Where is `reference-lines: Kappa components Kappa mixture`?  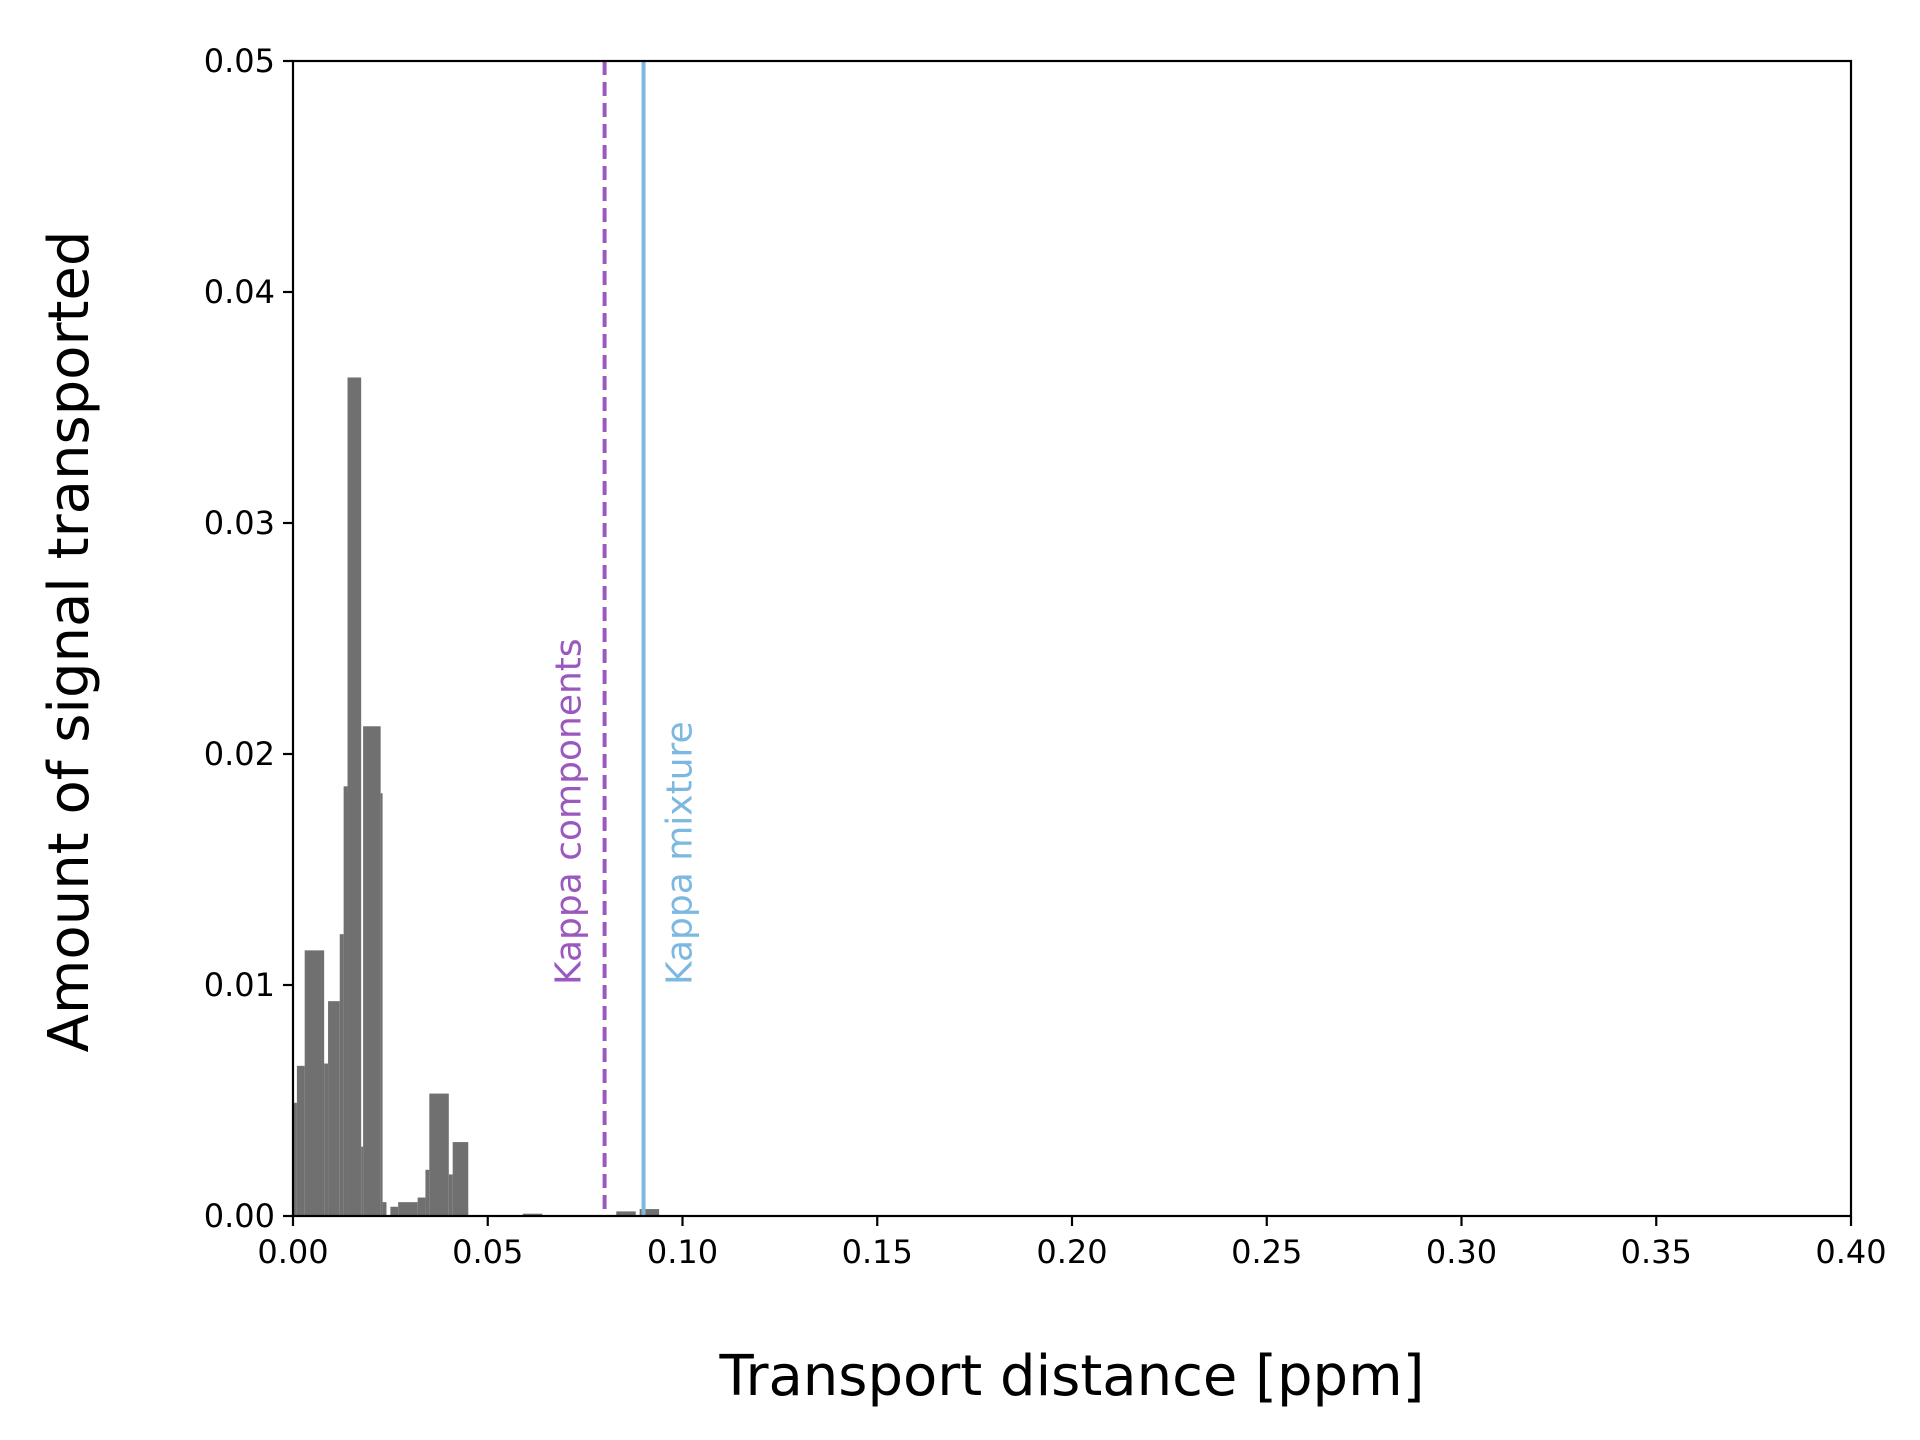 reference-lines: Kappa components Kappa mixture is located at coordinates (625, 638).